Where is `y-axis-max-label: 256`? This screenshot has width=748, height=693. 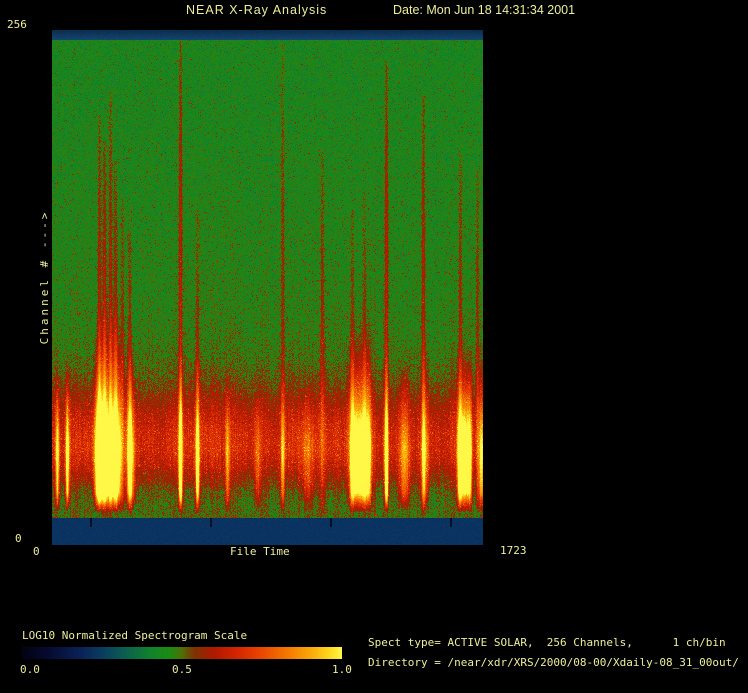 y-axis-max-label: 256 is located at coordinates (17, 24).